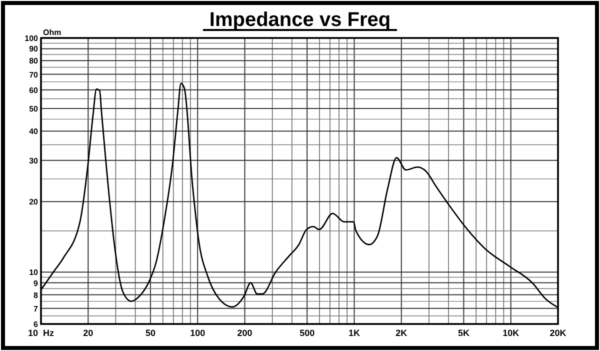 The image size is (600, 351). I want to click on y-tick-label: 80, so click(34, 61).